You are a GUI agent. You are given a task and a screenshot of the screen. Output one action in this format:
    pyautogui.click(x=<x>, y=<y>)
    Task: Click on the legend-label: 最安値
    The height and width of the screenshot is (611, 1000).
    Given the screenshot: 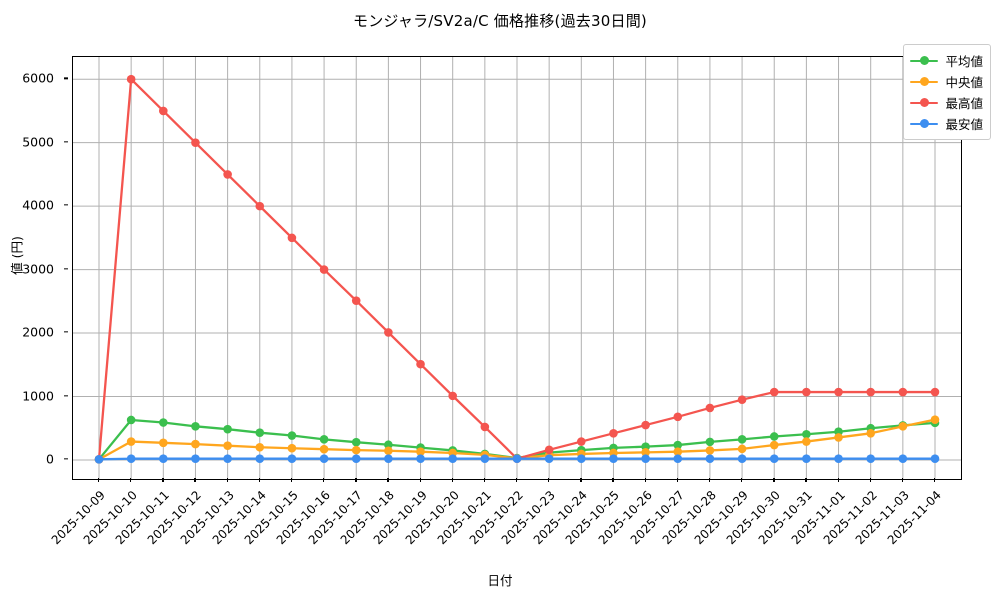 What is the action you would take?
    pyautogui.click(x=964, y=124)
    